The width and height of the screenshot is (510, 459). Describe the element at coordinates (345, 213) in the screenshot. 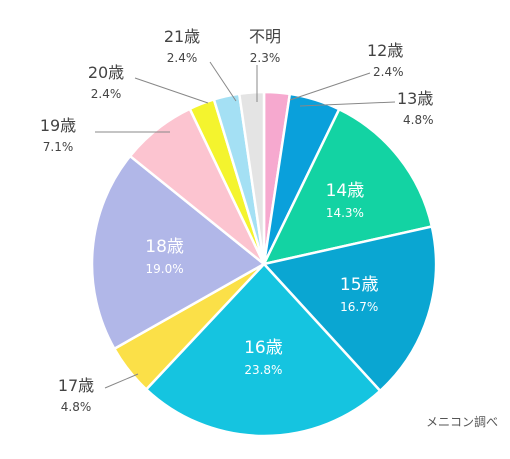

I see `slice-value-2: 14.3%` at that location.